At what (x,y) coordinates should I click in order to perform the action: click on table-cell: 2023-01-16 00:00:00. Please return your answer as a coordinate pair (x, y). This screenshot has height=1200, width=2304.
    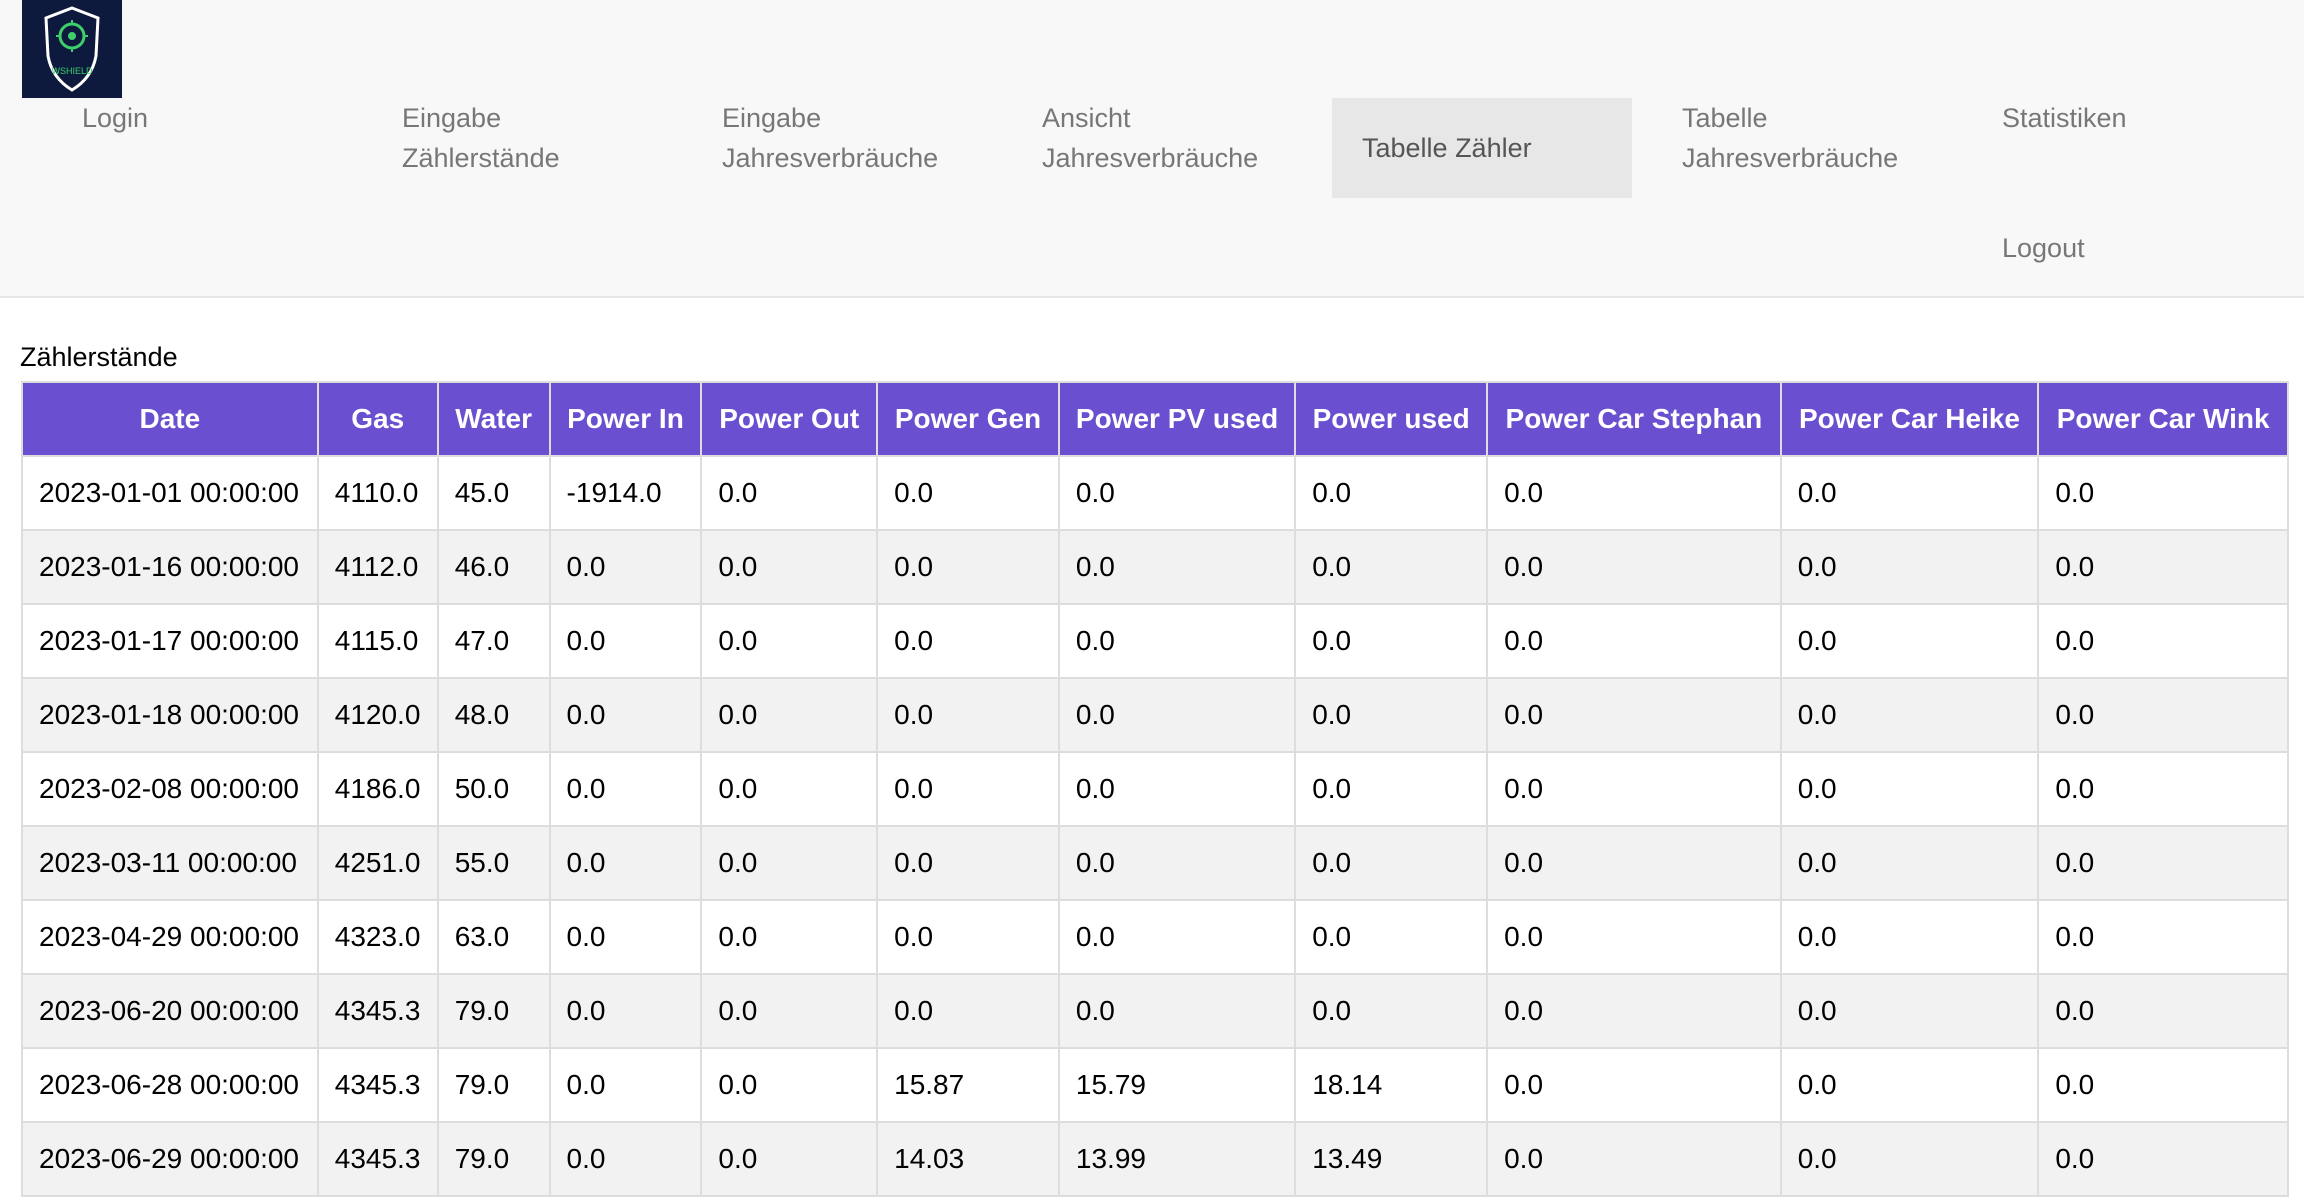
    Looking at the image, I should click on (170, 567).